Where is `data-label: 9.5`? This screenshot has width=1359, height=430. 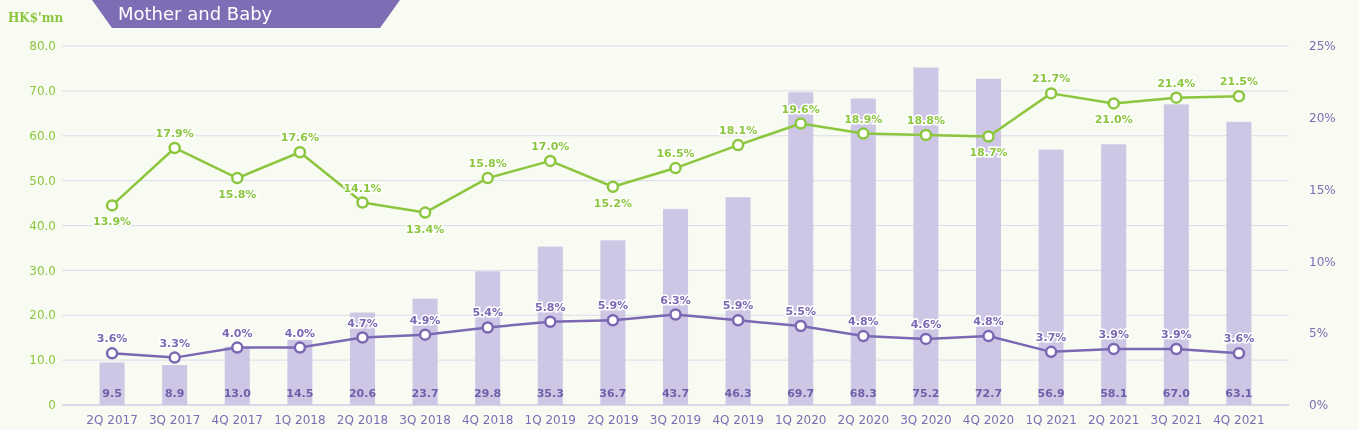 data-label: 9.5 is located at coordinates (112, 393).